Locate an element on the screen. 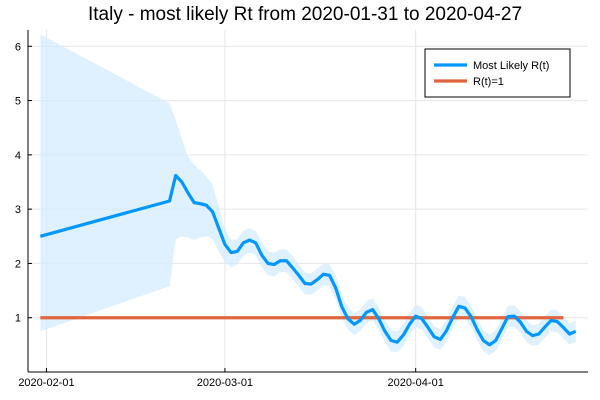 The width and height of the screenshot is (600, 400). legend-rt-equals-1-label: R(t)=1 is located at coordinates (488, 82).